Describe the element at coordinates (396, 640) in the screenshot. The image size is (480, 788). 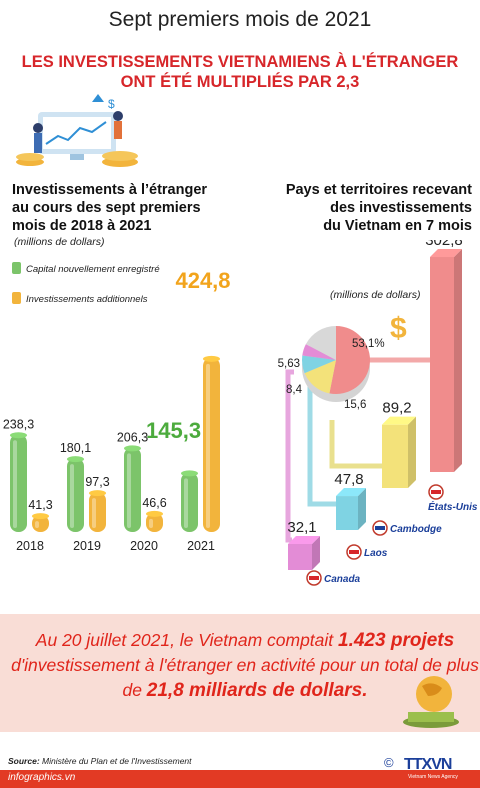
I see `statement-bold-1: 1.423 projets` at that location.